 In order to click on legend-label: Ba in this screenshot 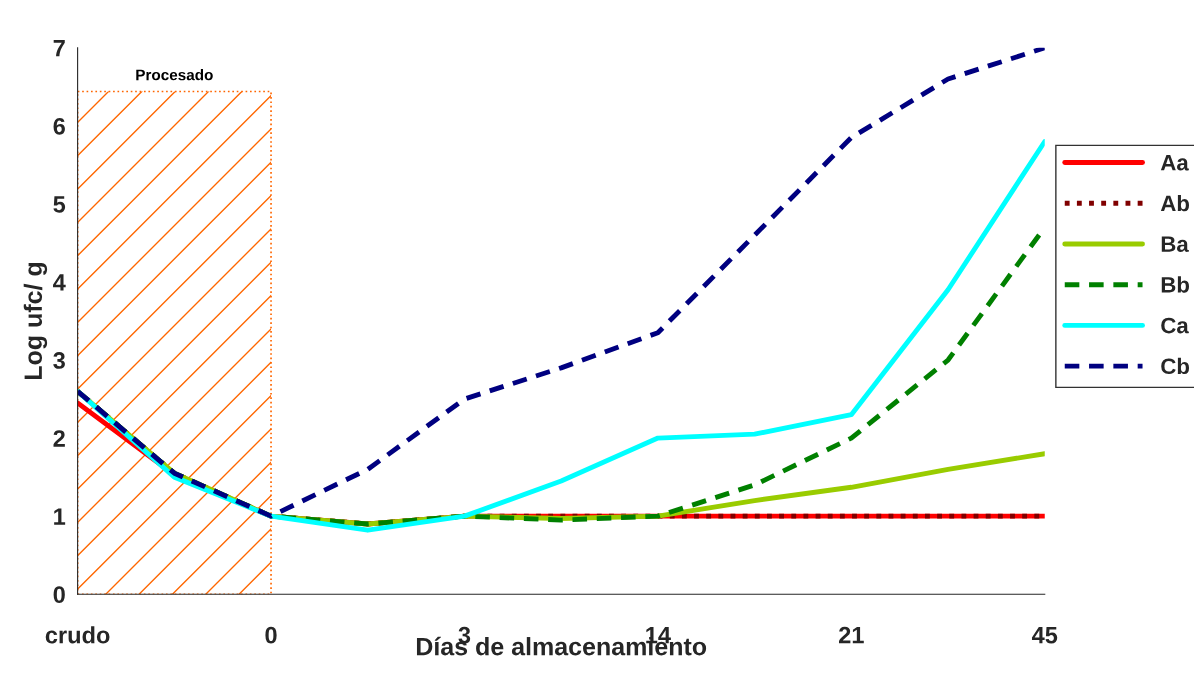, I will do `click(1175, 244)`.